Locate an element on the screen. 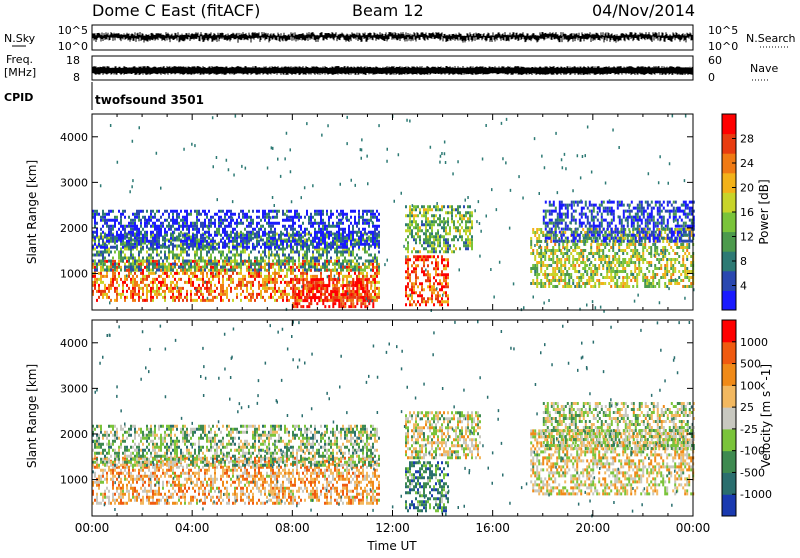 The width and height of the screenshot is (800, 558). x-tick-label: 04:00 is located at coordinates (192, 528).